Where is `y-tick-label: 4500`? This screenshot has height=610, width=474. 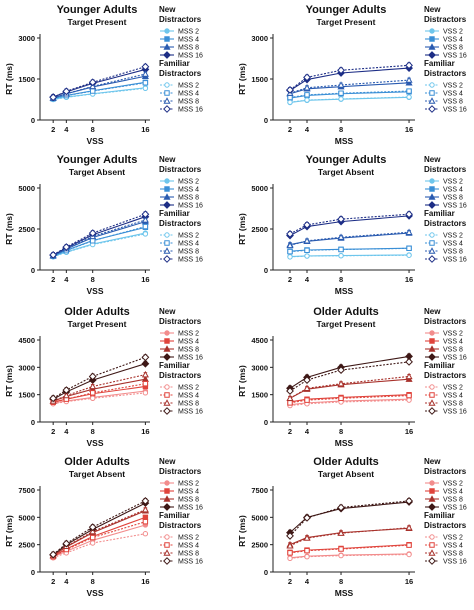 y-tick-label: 4500 is located at coordinates (259, 340).